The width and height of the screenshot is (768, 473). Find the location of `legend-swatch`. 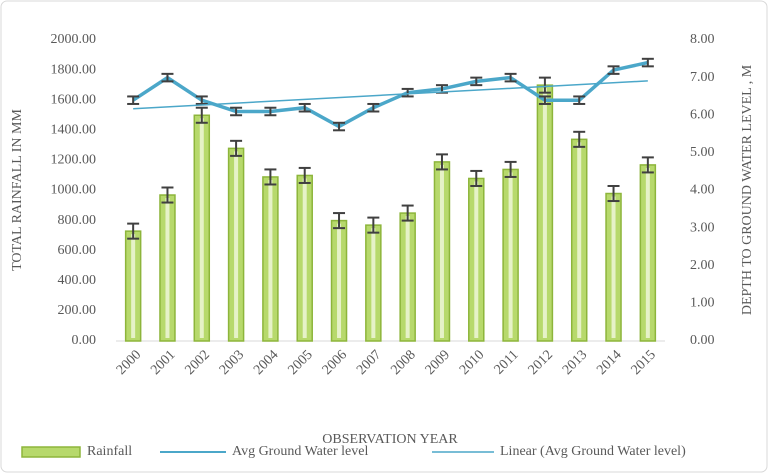

legend-swatch is located at coordinates (51, 452).